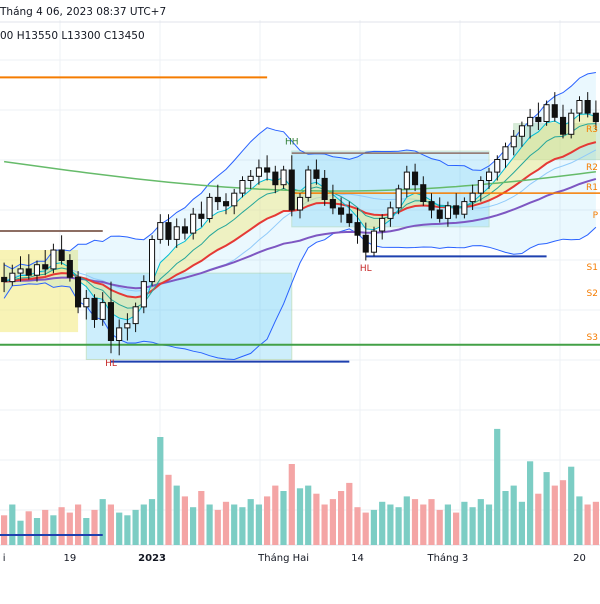 Image resolution: width=600 pixels, height=604 pixels. Describe the element at coordinates (592, 188) in the screenshot. I see `pivot-label: R1` at that location.